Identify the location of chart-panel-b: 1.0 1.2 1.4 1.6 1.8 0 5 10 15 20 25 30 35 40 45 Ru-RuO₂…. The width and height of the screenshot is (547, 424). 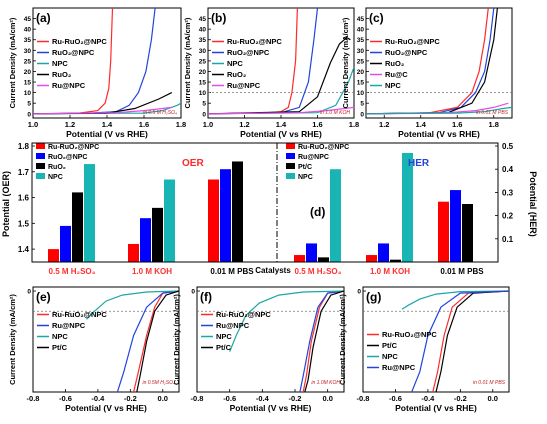
(271, 73).